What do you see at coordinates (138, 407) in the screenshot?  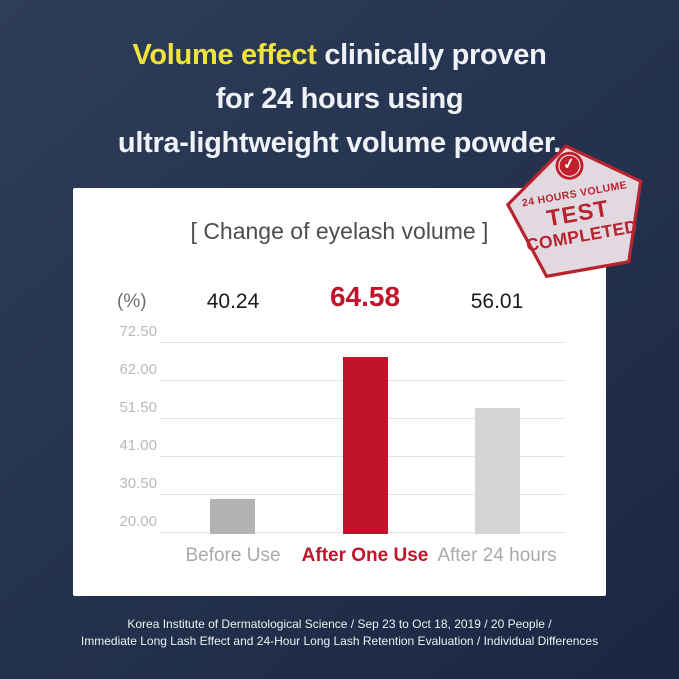 I see `y-axis-tick: 51.50` at bounding box center [138, 407].